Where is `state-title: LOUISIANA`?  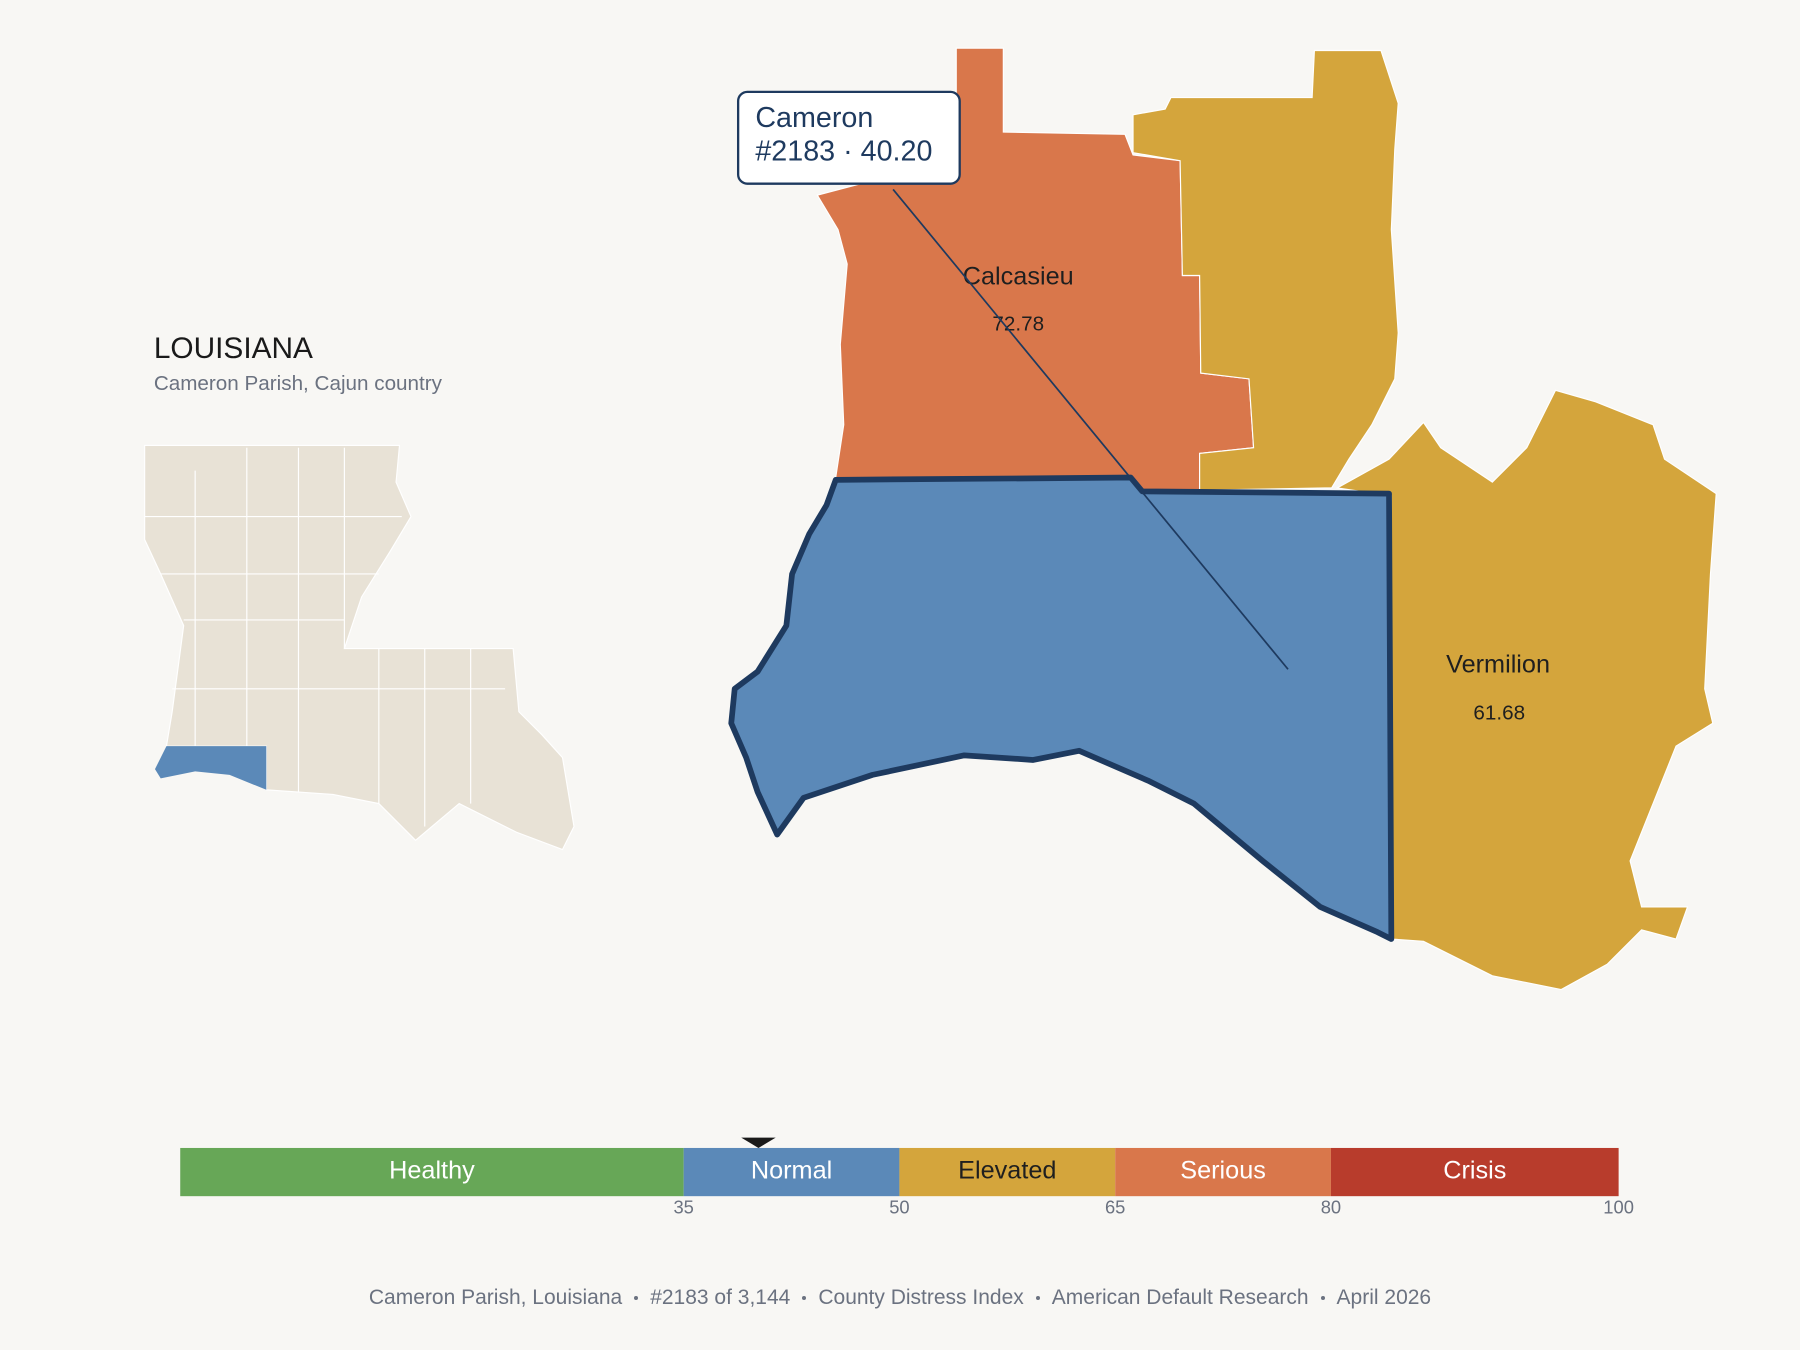 state-title: LOUISIANA is located at coordinates (233, 348).